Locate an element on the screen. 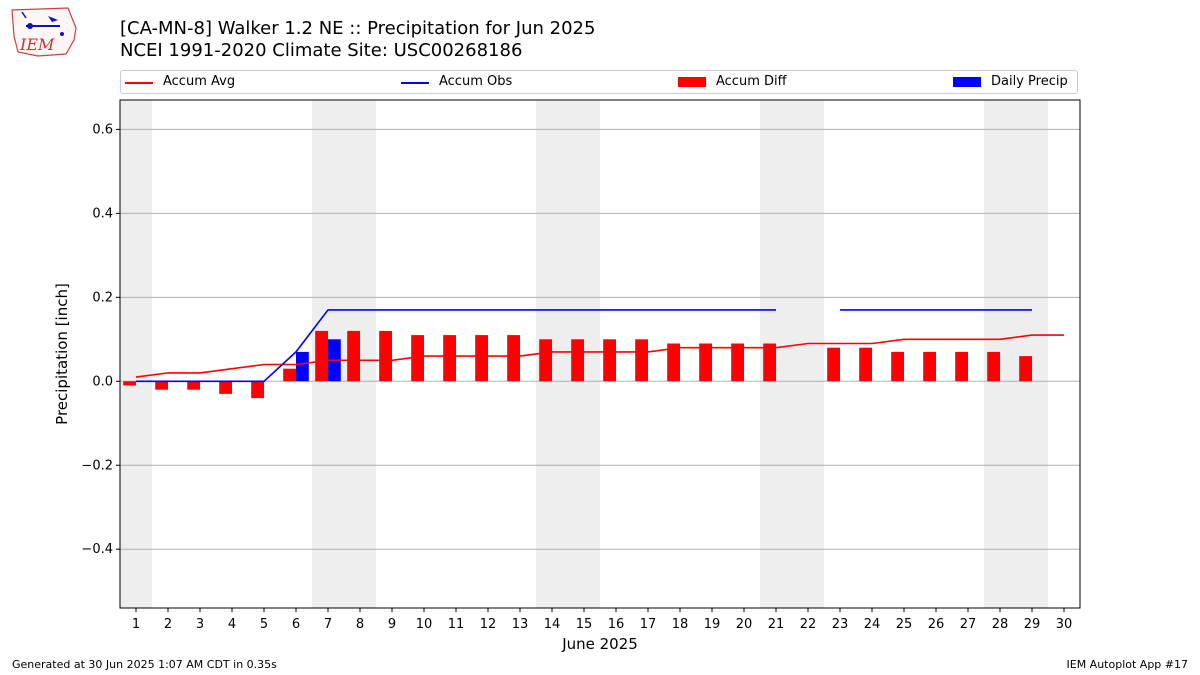 This screenshot has height=675, width=1200. x-tick-label-16: 16 is located at coordinates (616, 624).